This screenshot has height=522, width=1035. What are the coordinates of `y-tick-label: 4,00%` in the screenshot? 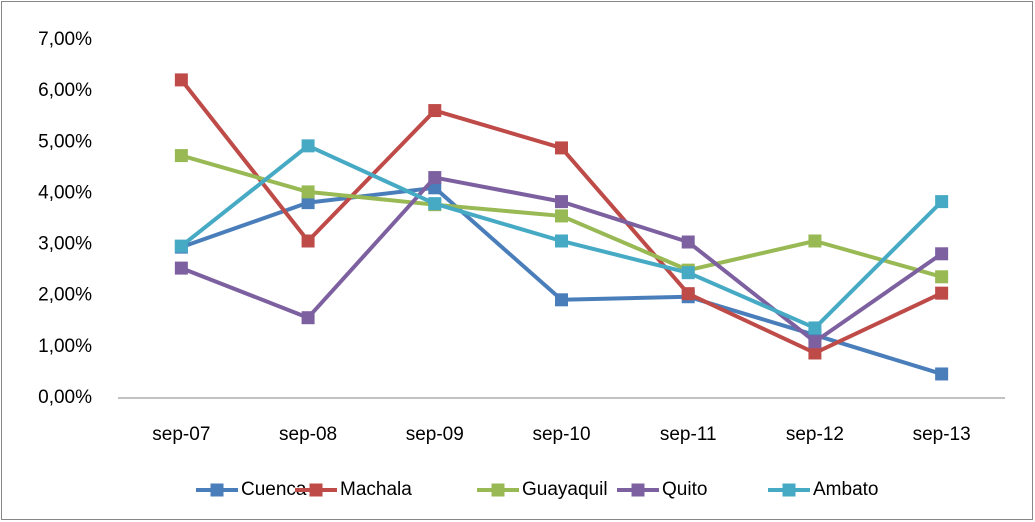 It's located at (65, 192).